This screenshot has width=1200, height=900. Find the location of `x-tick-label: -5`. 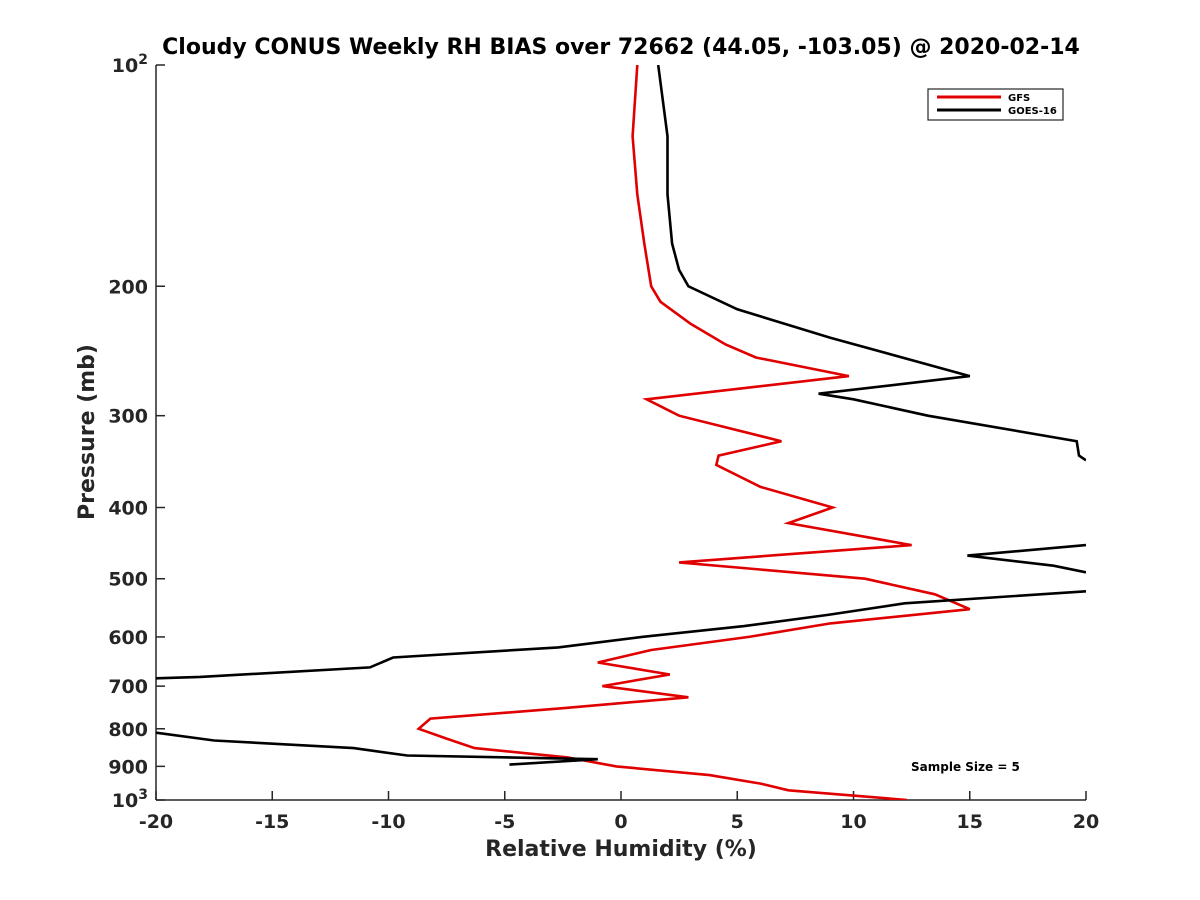

x-tick-label: -5 is located at coordinates (504, 822).